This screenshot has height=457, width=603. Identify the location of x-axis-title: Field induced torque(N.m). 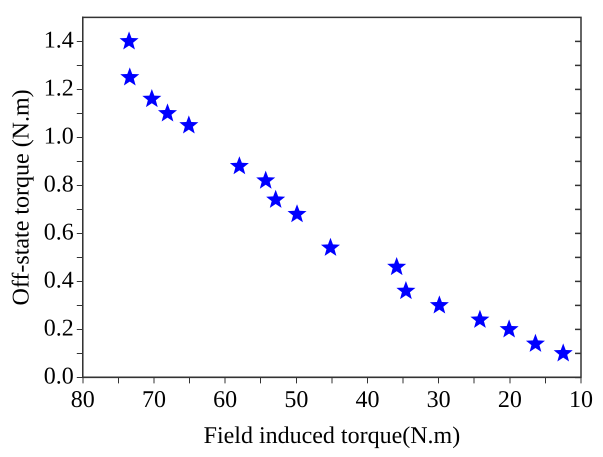
(332, 435).